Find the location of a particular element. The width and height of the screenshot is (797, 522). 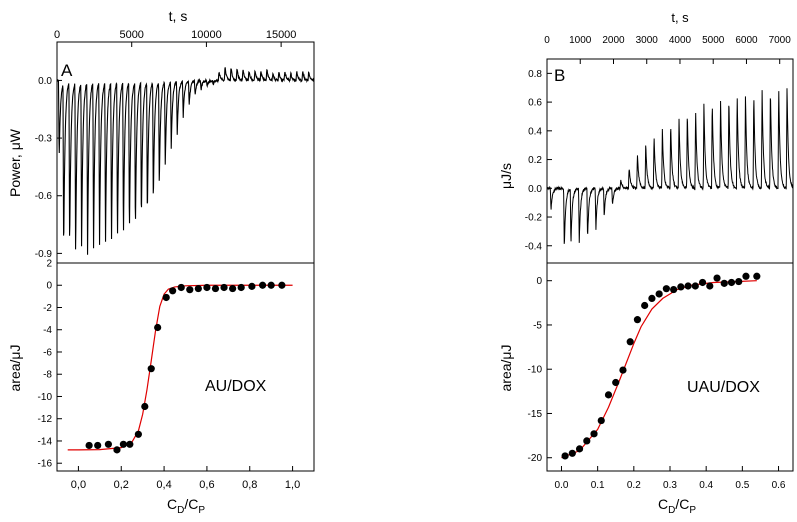

panel-b-x-tick-label: 2000 is located at coordinates (613, 40).